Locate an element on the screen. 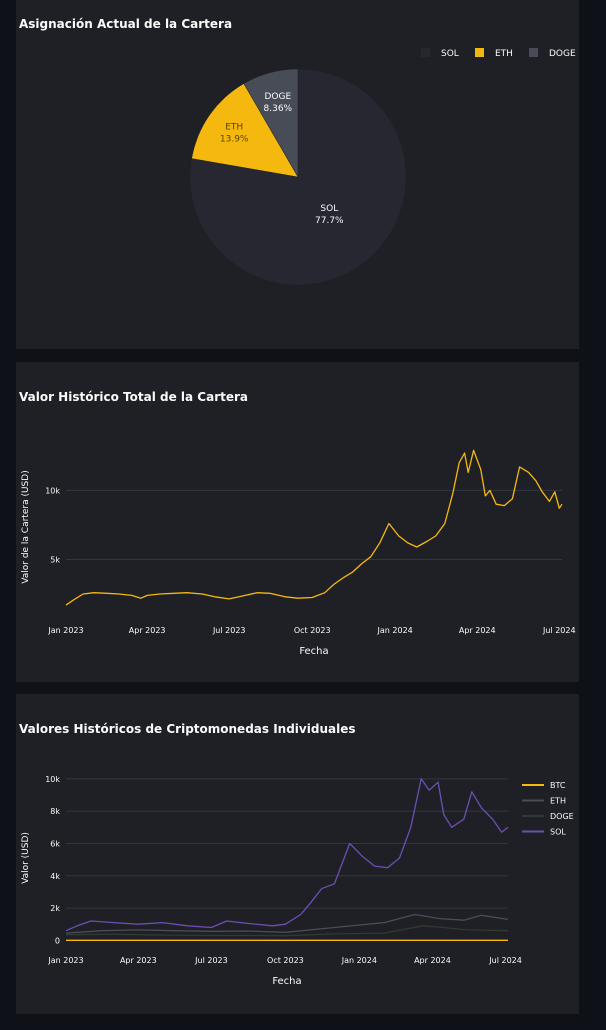 The height and width of the screenshot is (1030, 606). pie-value-sol: 77.7% is located at coordinates (329, 221).